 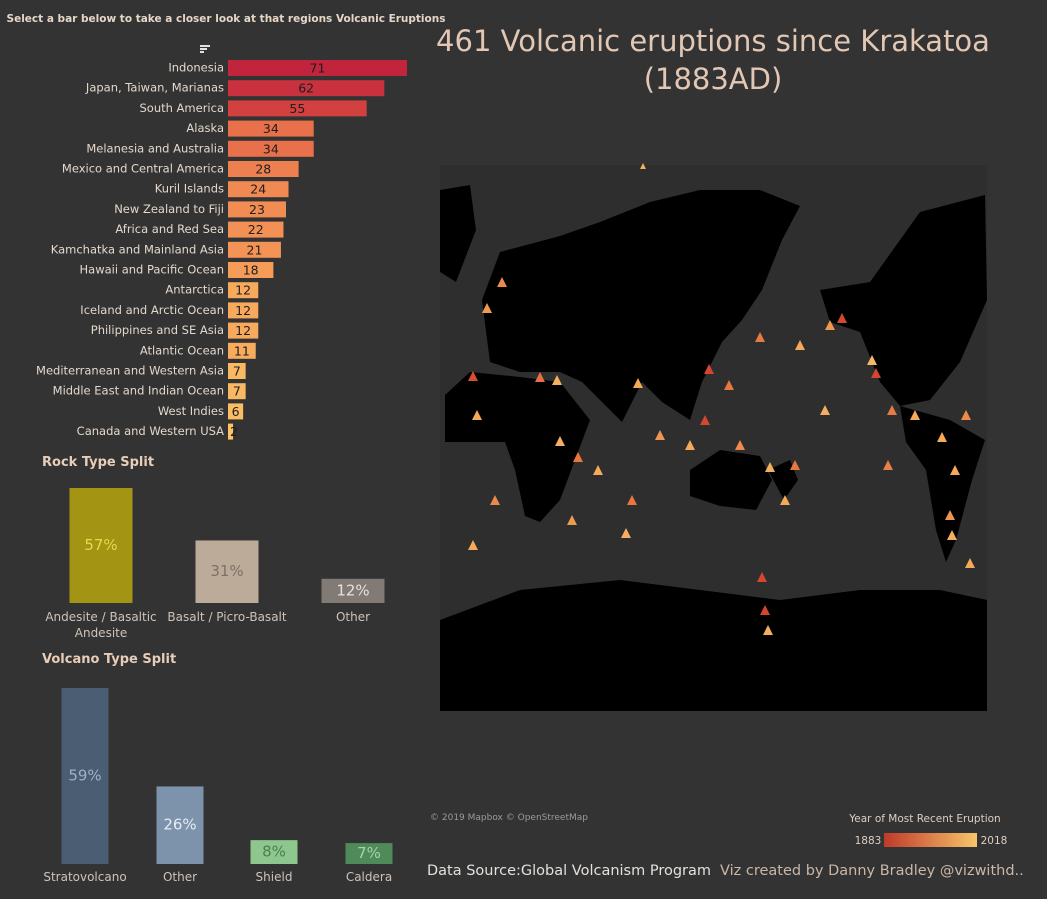 What do you see at coordinates (181, 108) in the screenshot?
I see `y-tick-label: South America` at bounding box center [181, 108].